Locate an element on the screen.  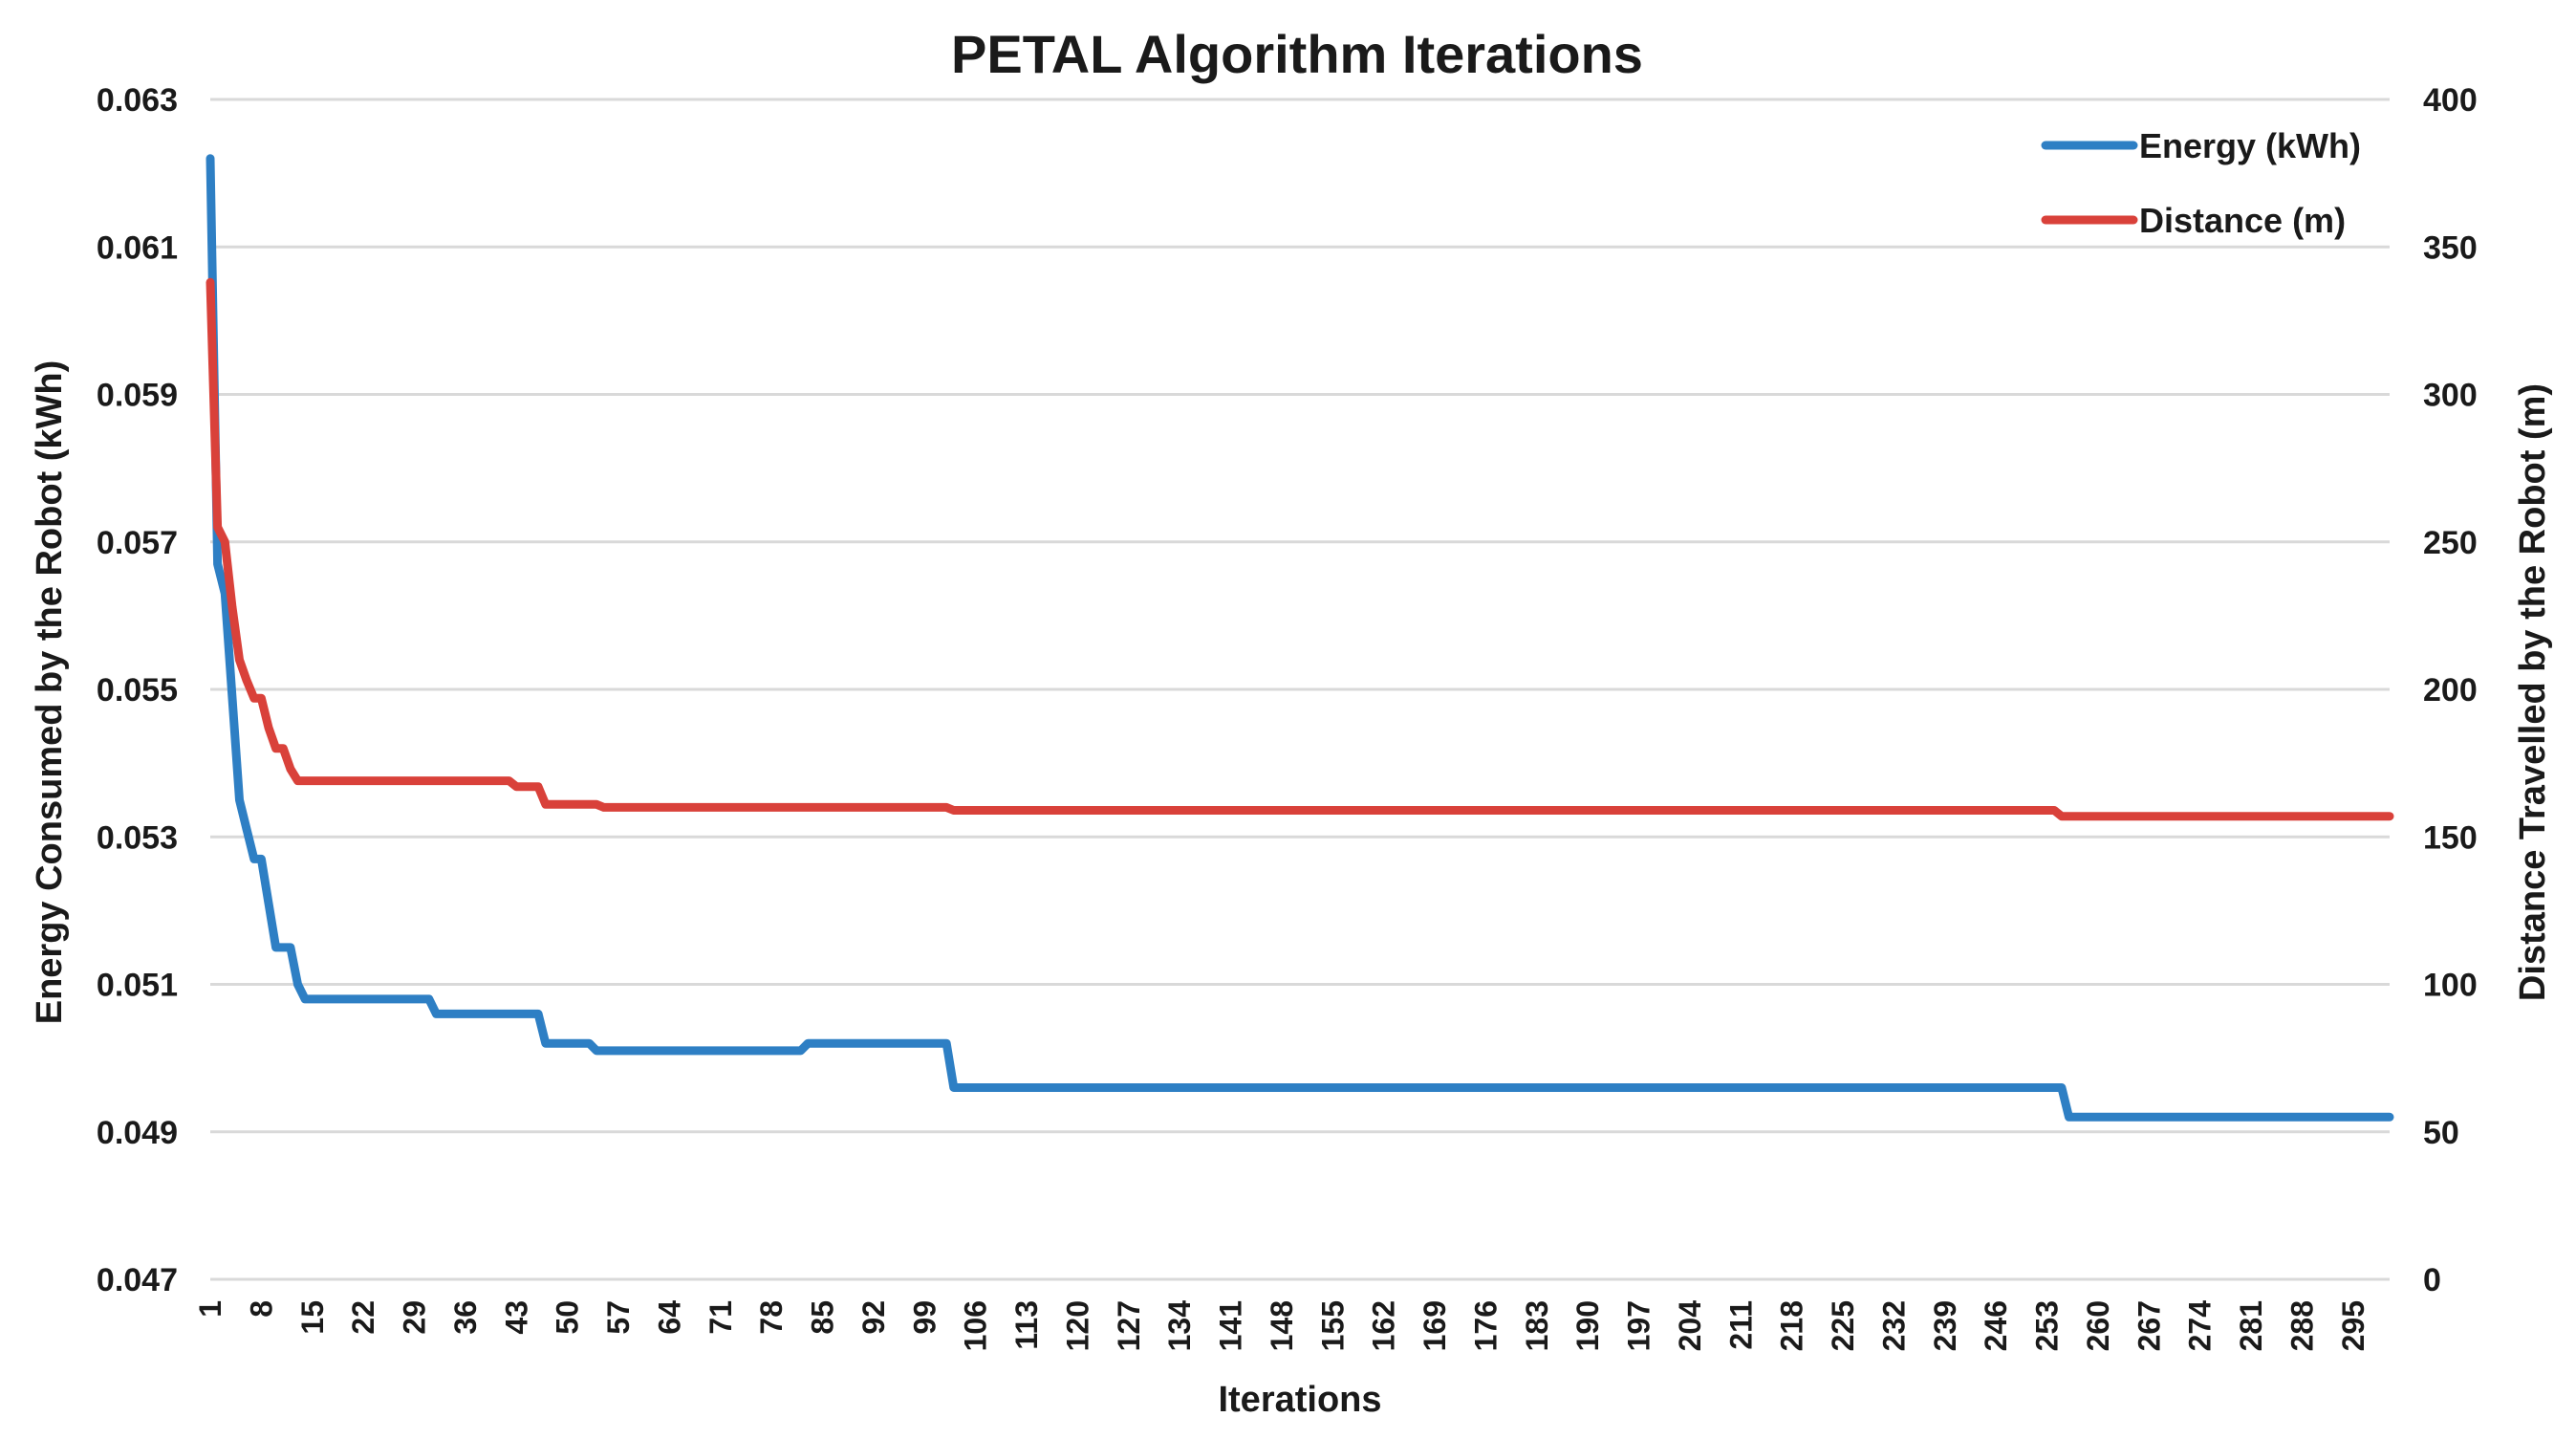
x-tick-label: 204 is located at coordinates (1690, 1326).